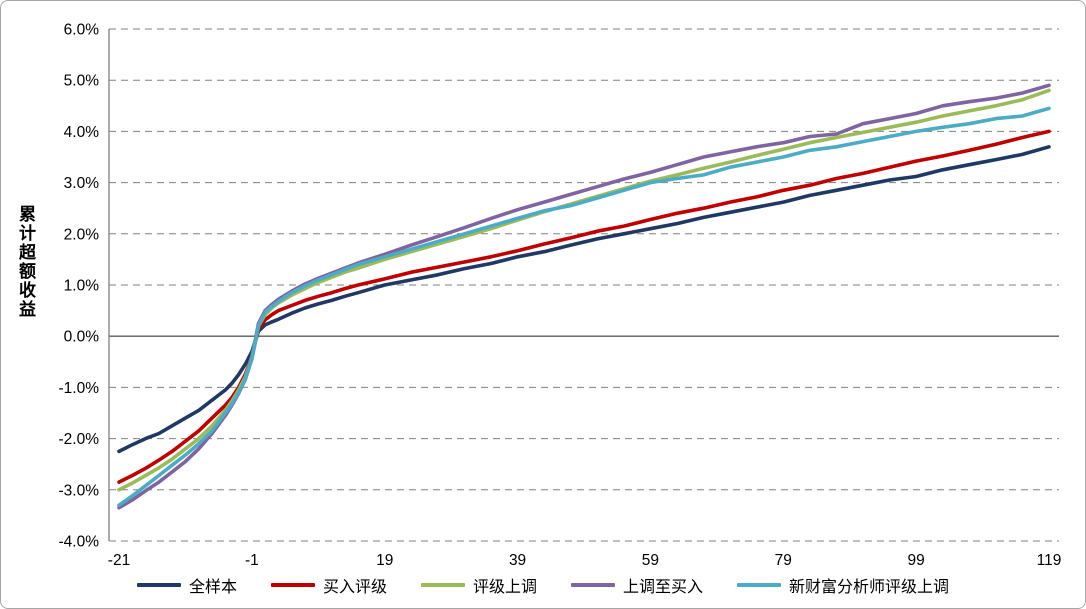 This screenshot has height=609, width=1086. What do you see at coordinates (517, 560) in the screenshot?
I see `x-tick-label: 39` at bounding box center [517, 560].